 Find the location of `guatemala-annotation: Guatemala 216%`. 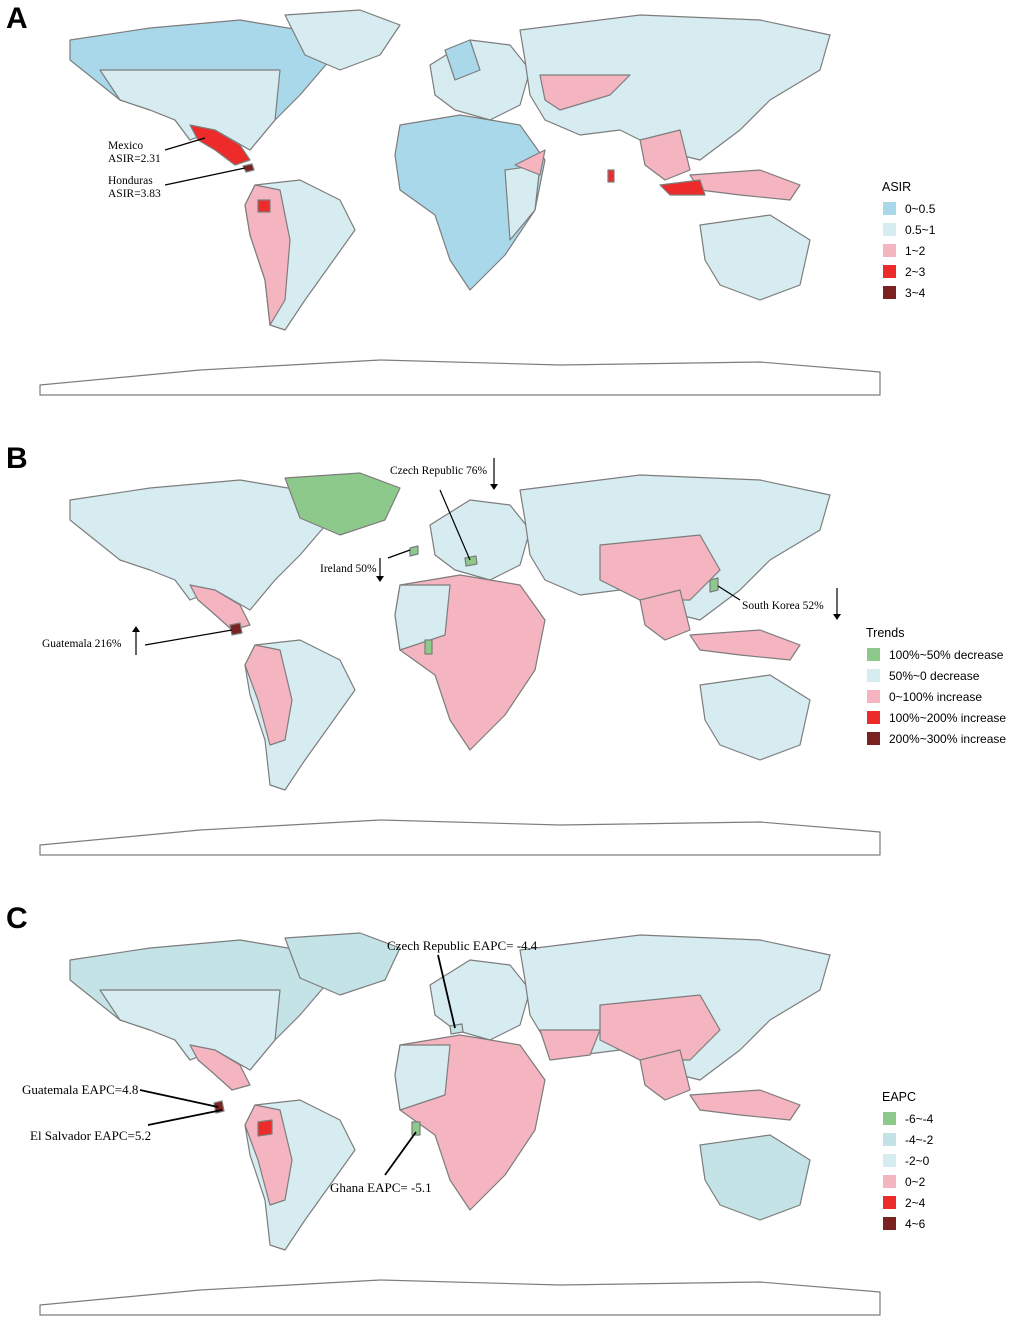

guatemala-annotation: Guatemala 216% is located at coordinates (82, 644).